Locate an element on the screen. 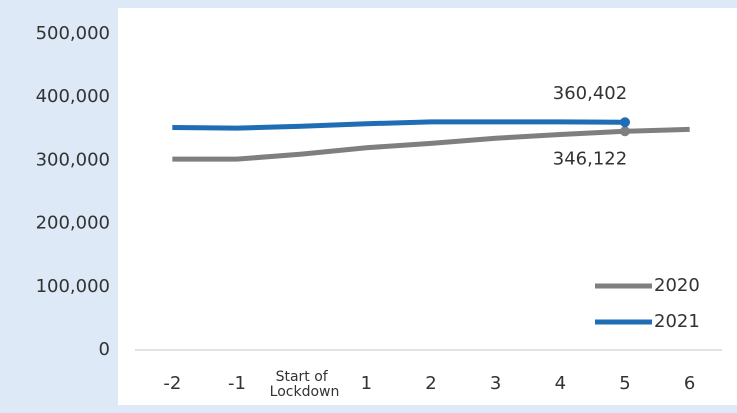 This screenshot has width=737, height=413. x-tick-label: -1 is located at coordinates (237, 383).